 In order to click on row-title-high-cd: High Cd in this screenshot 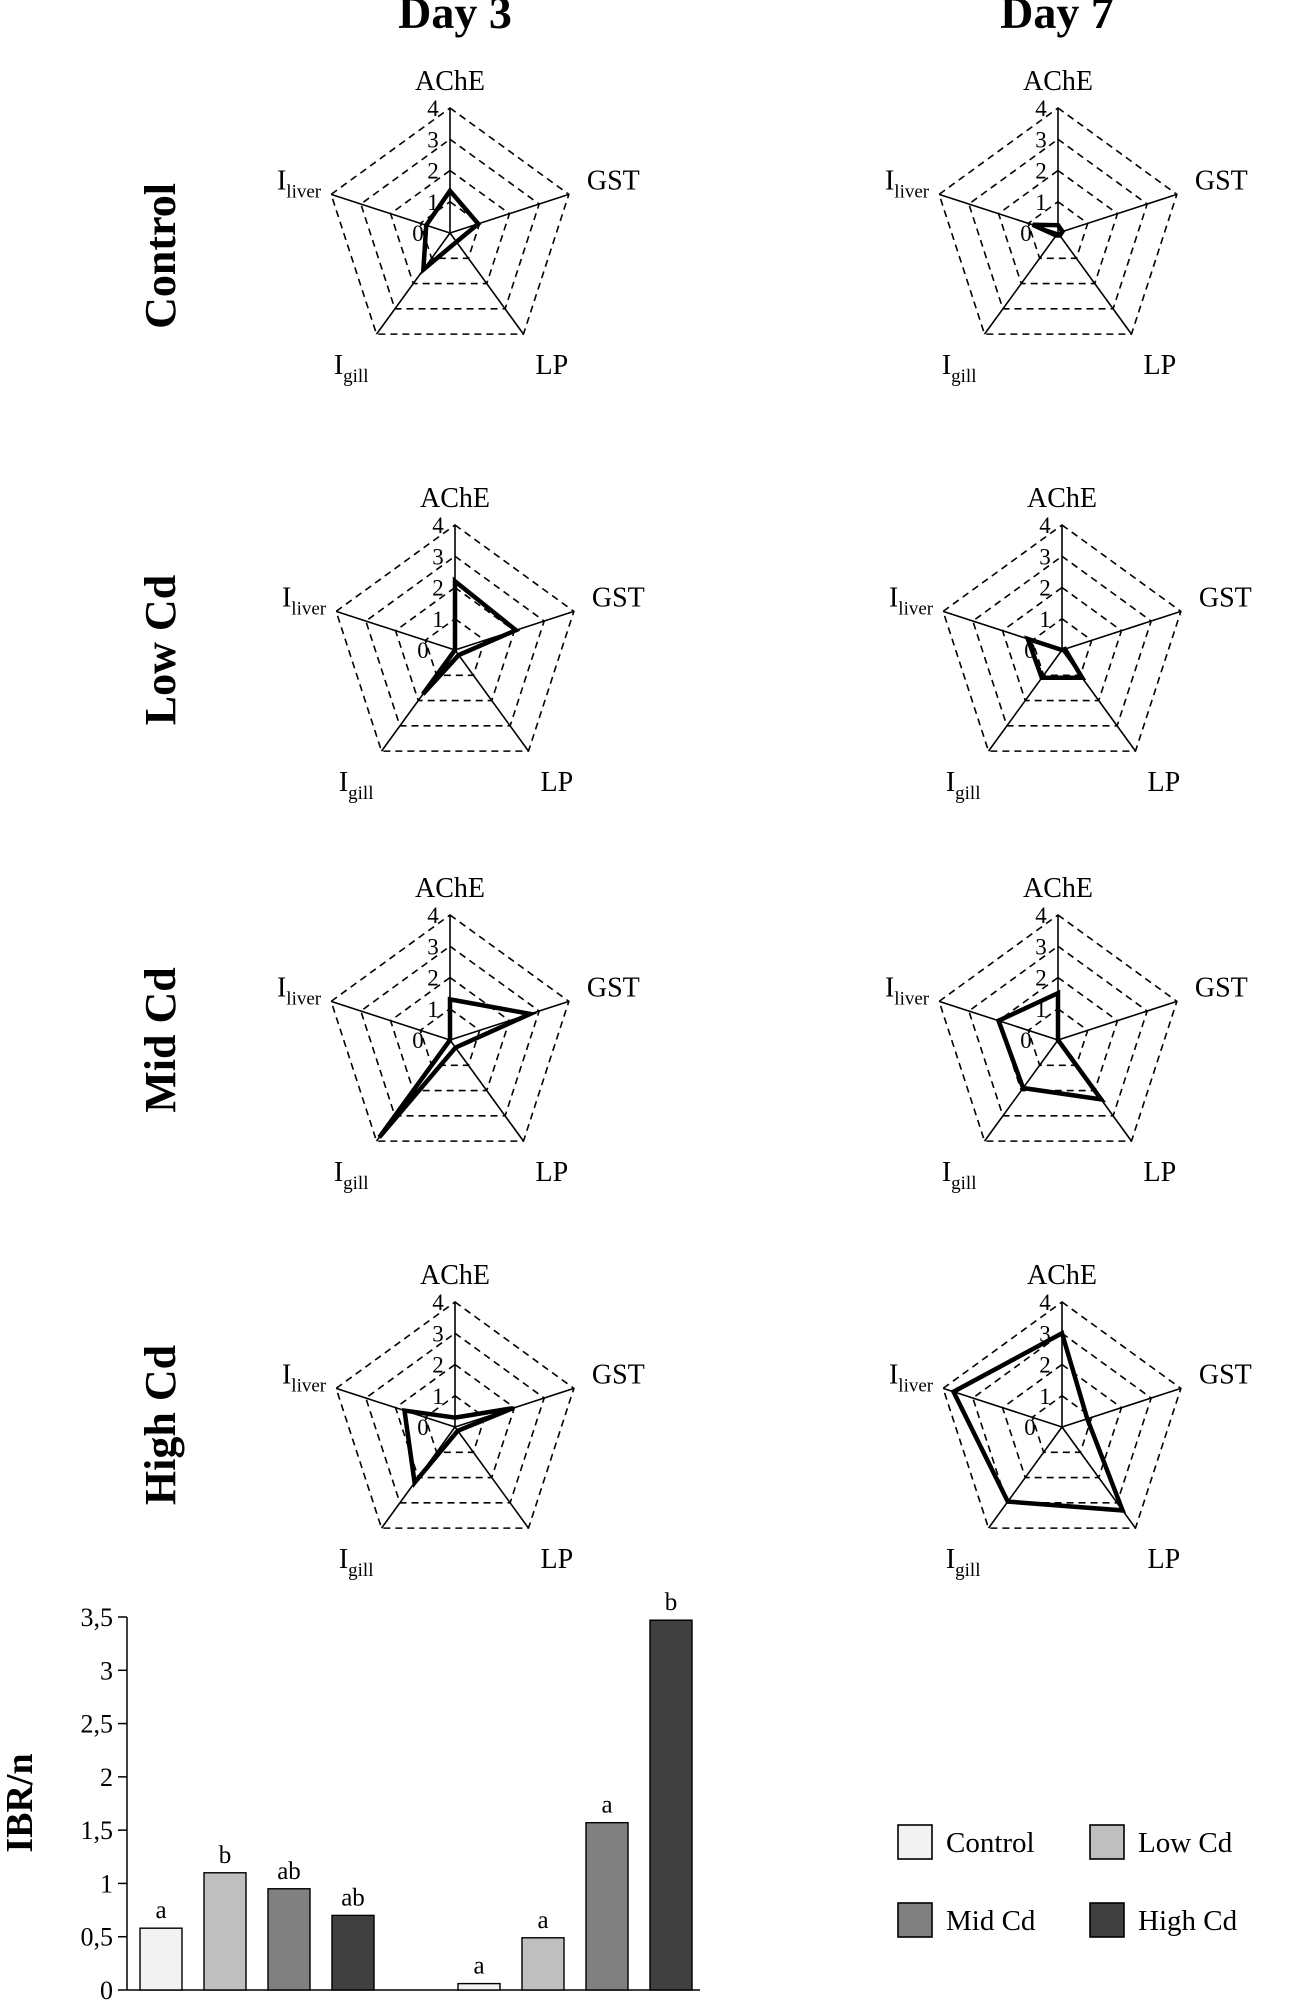, I will do `click(160, 1425)`.